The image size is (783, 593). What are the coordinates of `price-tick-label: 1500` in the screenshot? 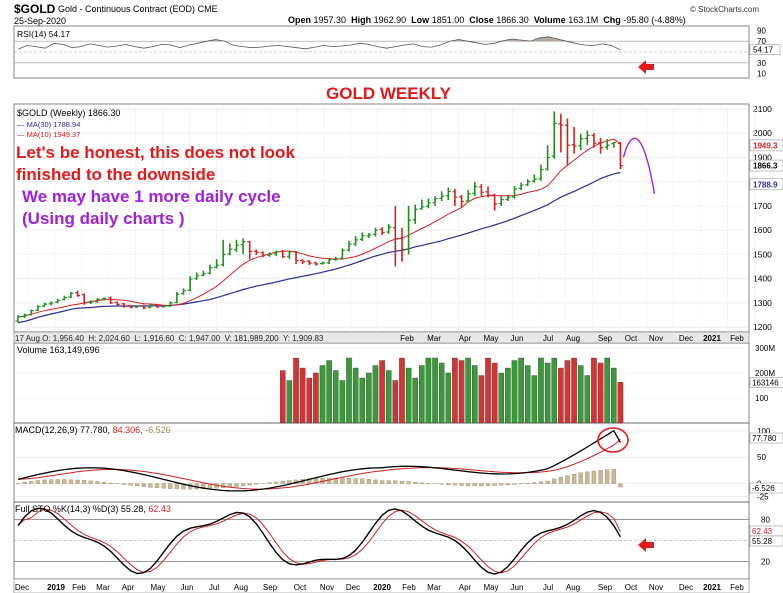 It's located at (762, 254).